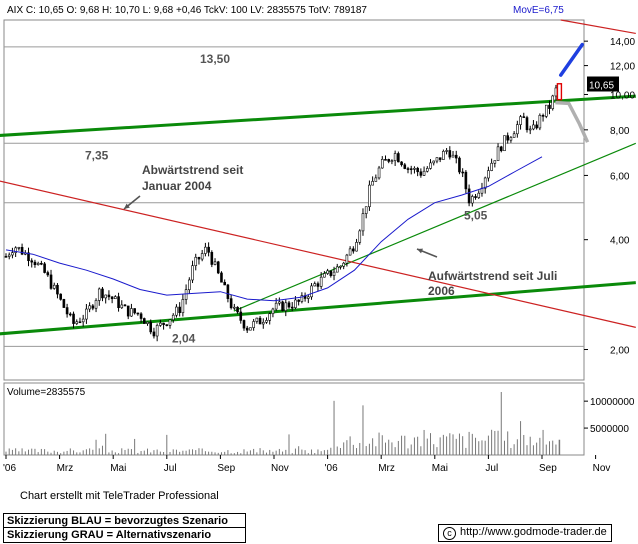 The width and height of the screenshot is (638, 544). What do you see at coordinates (46, 392) in the screenshot?
I see `volume-label: Volume=2835575` at bounding box center [46, 392].